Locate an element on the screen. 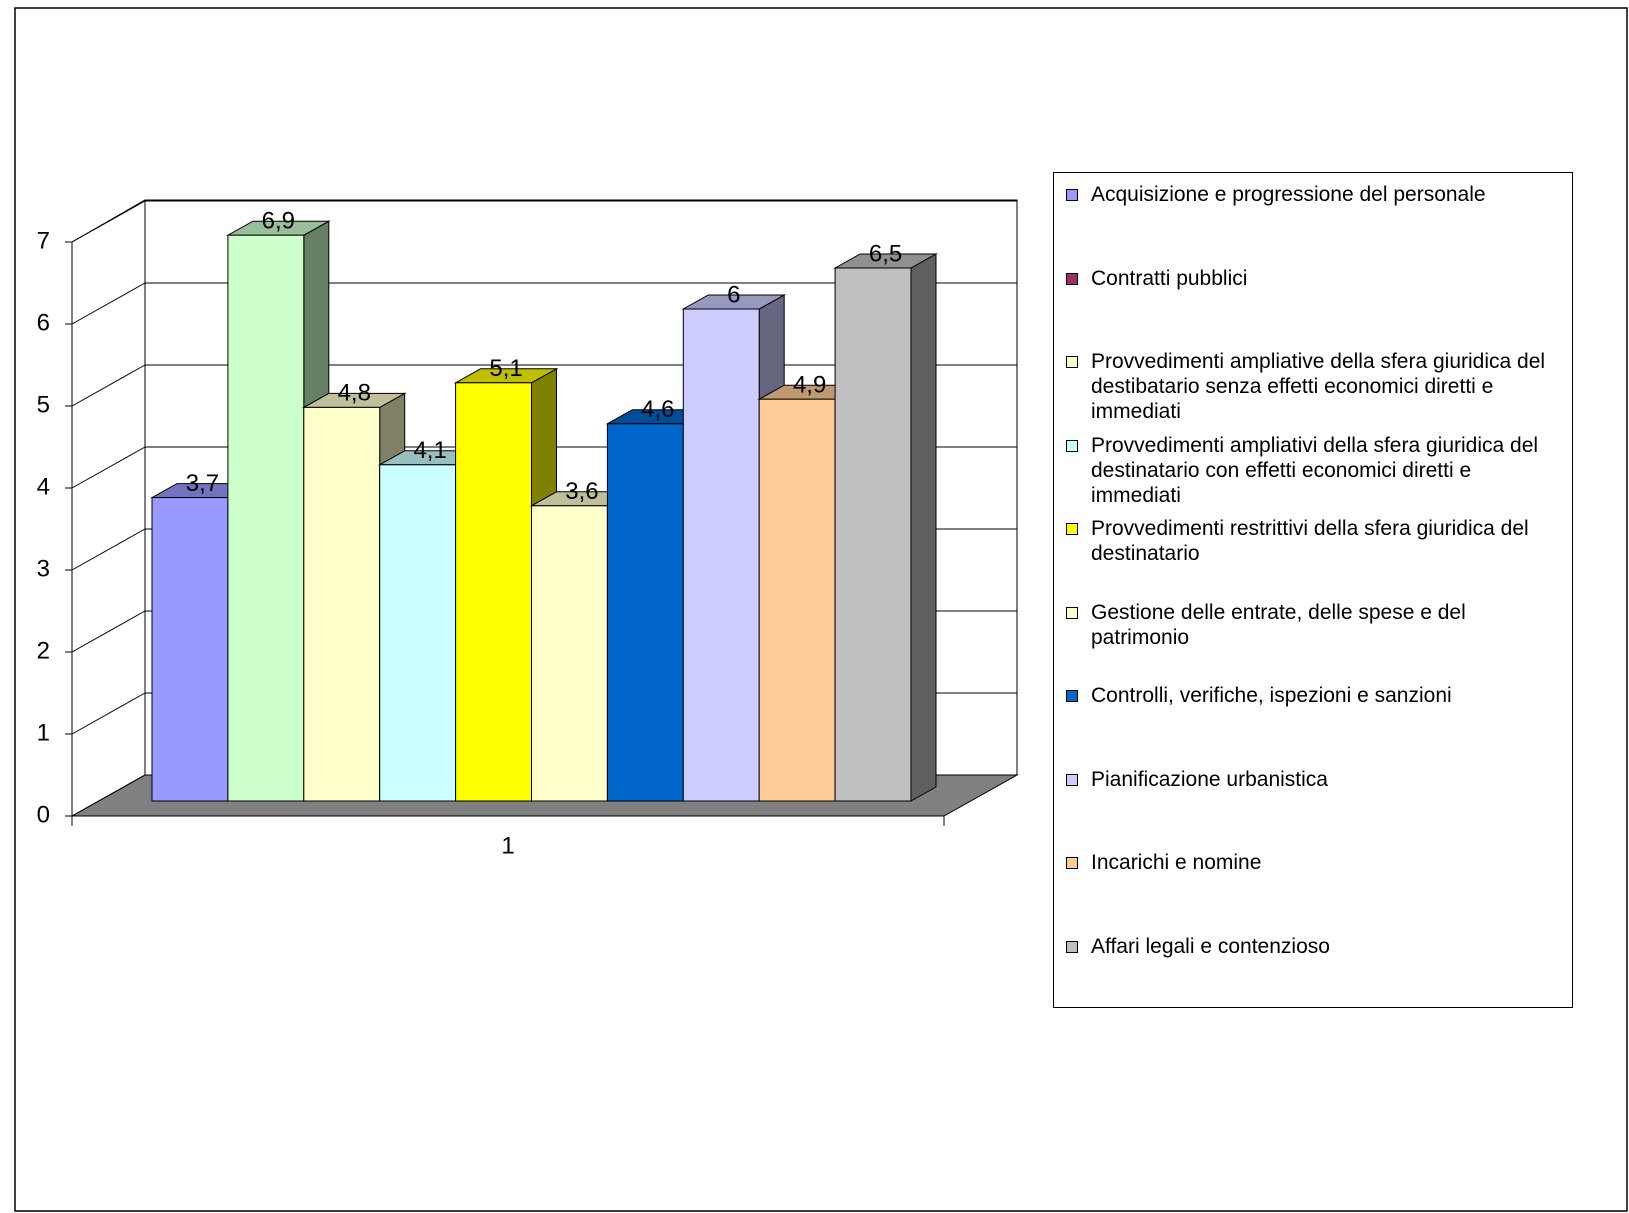  legend-item: Pianificazione urbanistica is located at coordinates (1316, 779).